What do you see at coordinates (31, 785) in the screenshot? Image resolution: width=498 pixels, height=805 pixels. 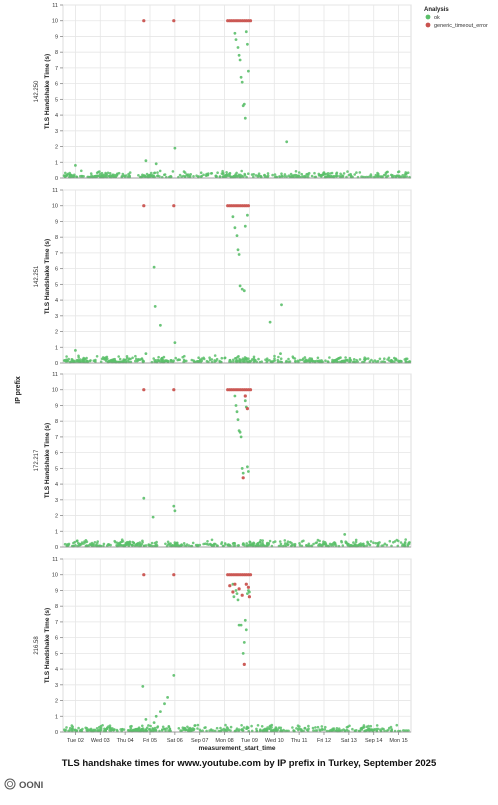 I see `logo-text: OONI` at bounding box center [31, 785].